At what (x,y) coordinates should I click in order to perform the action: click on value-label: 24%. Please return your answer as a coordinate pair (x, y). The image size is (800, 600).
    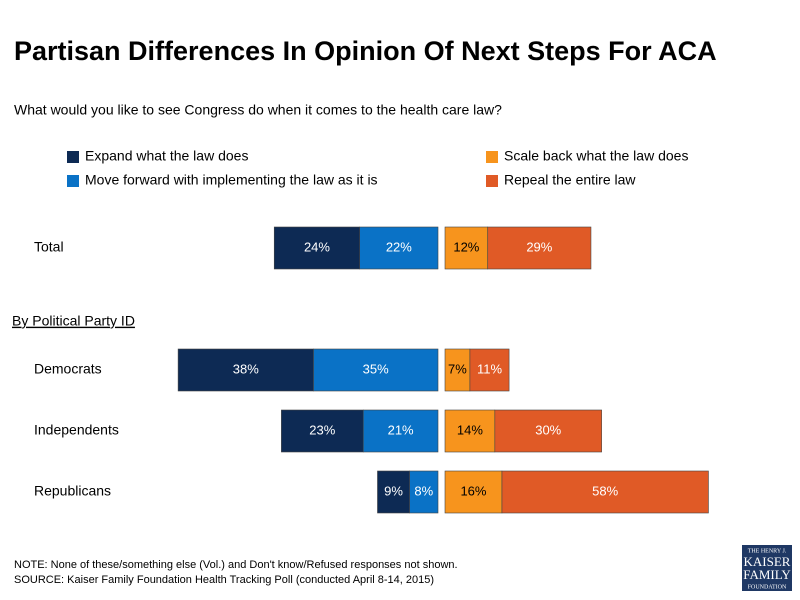
    Looking at the image, I should click on (317, 246).